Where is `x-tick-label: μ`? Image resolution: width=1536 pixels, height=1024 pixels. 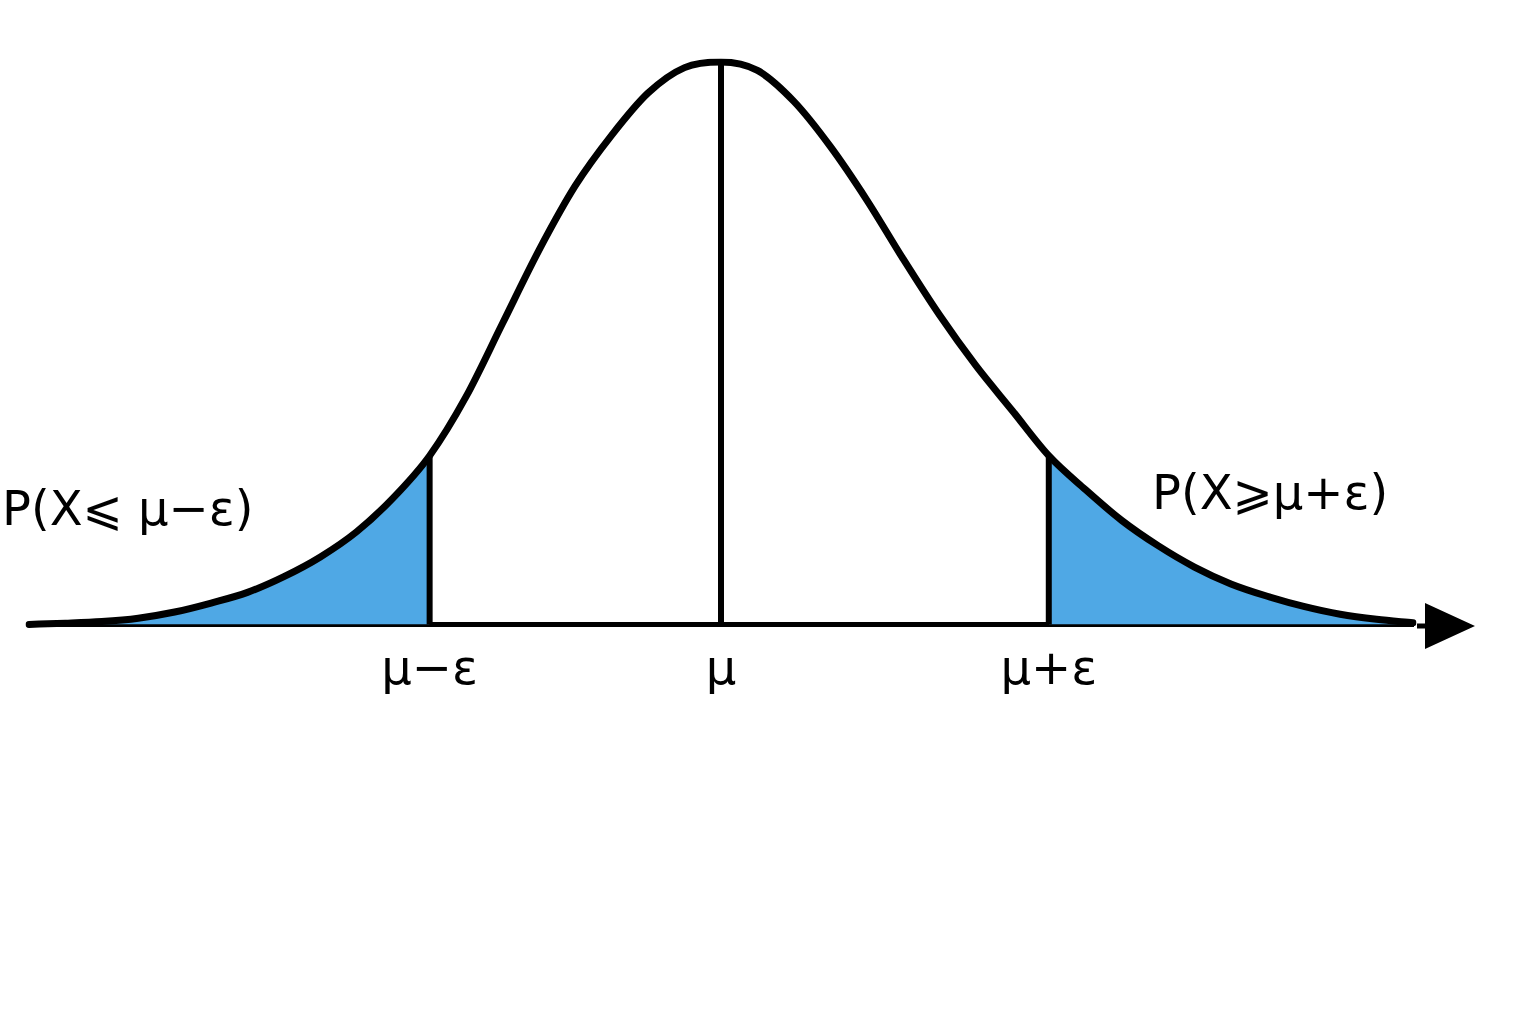 x-tick-label: μ is located at coordinates (721, 666).